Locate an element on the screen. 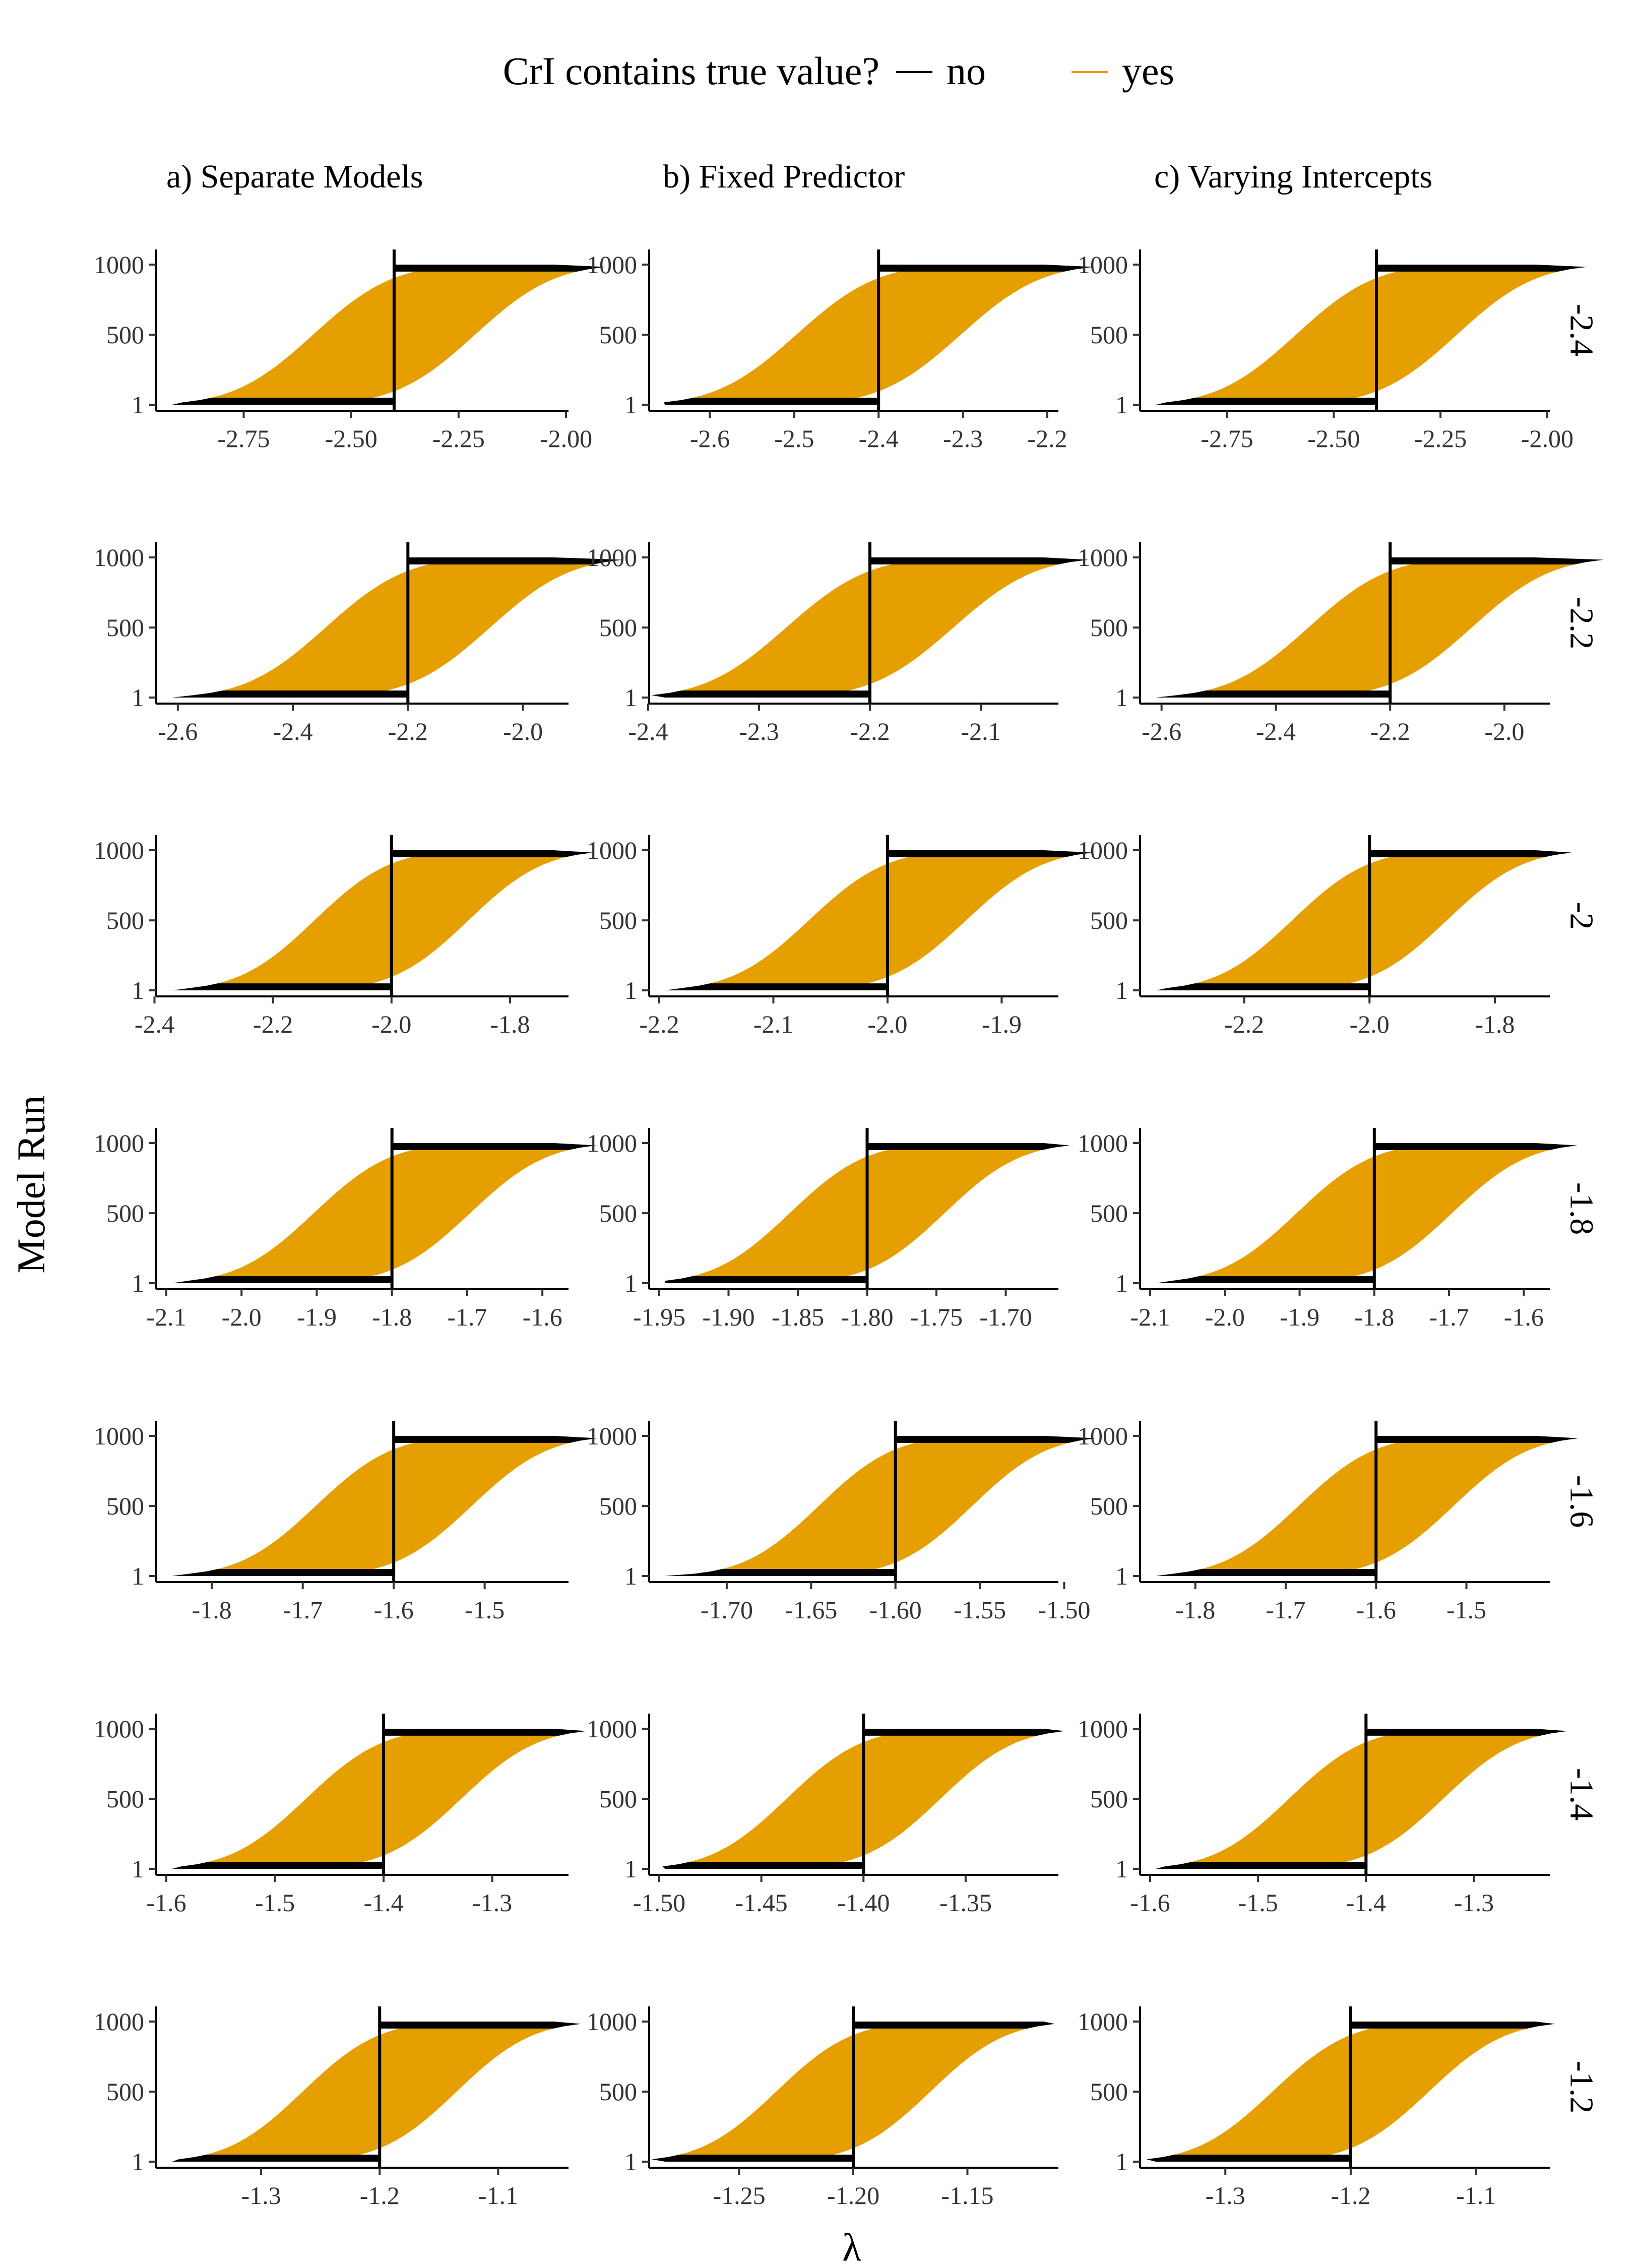 This screenshot has width=1638, height=2268. x-tick-label: -1.80 is located at coordinates (867, 1317).